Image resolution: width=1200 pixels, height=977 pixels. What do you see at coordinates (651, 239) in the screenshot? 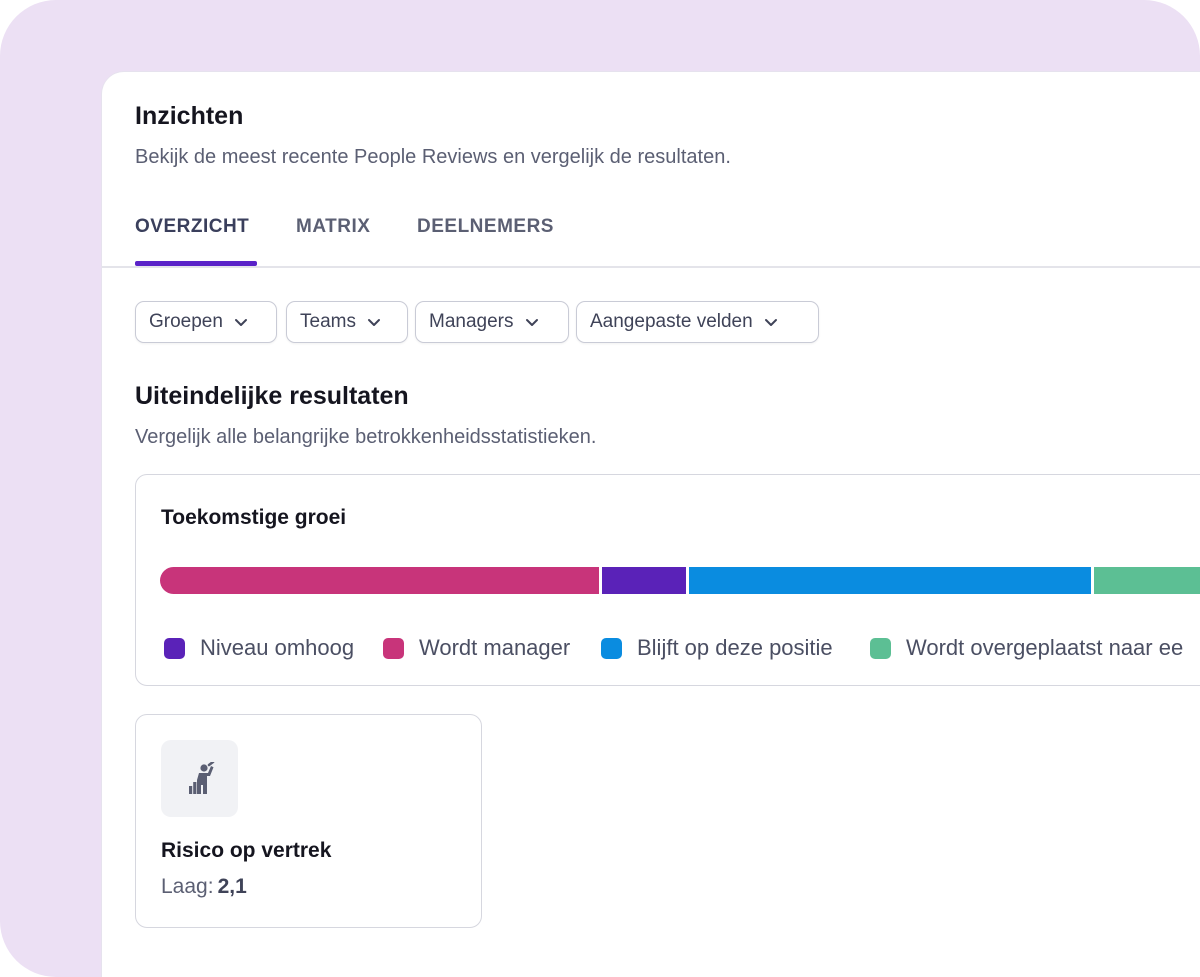
I see `tab-bar: OVERZICHT MATRIX DEELNEMERS` at bounding box center [651, 239].